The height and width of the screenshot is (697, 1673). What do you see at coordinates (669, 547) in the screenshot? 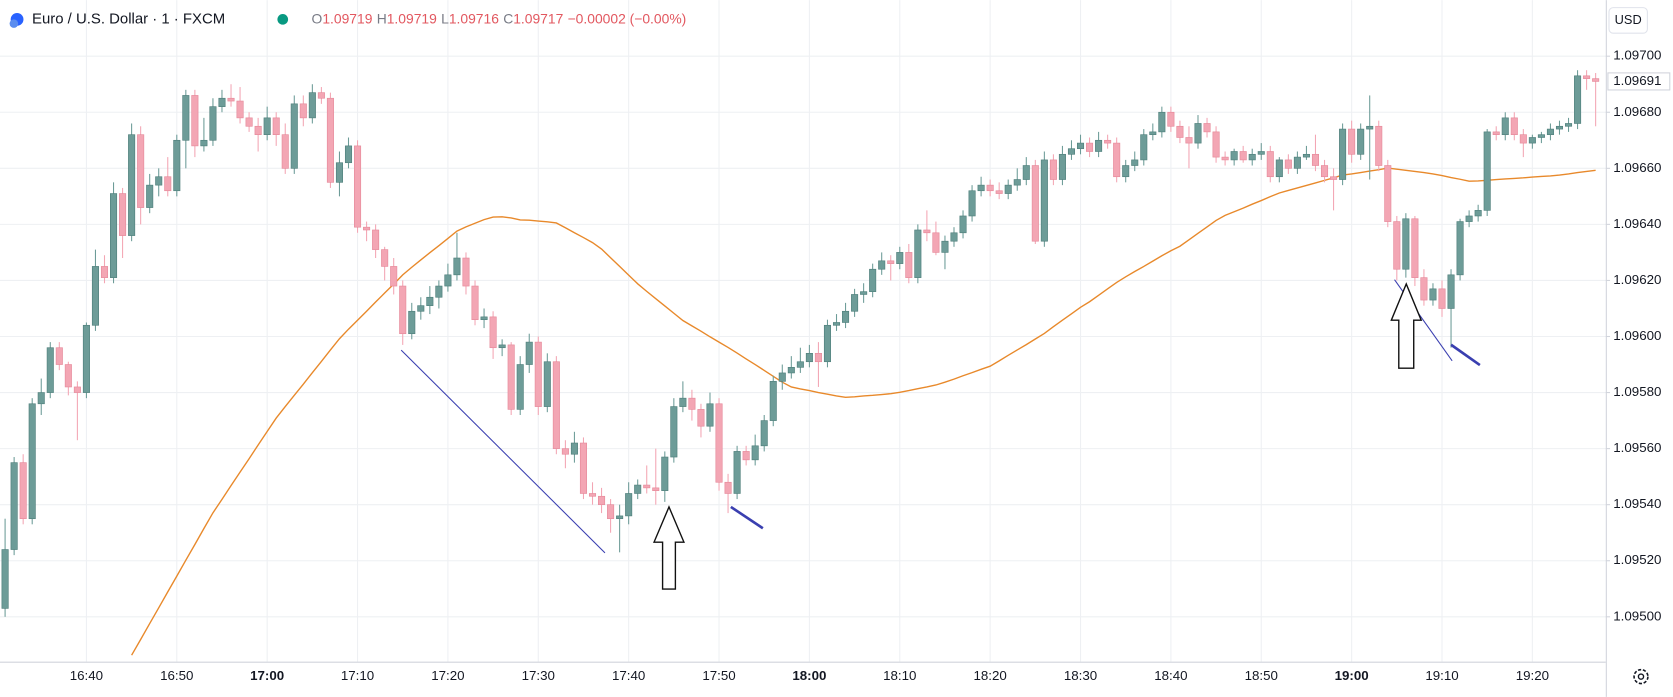
I see `arrow` at bounding box center [669, 547].